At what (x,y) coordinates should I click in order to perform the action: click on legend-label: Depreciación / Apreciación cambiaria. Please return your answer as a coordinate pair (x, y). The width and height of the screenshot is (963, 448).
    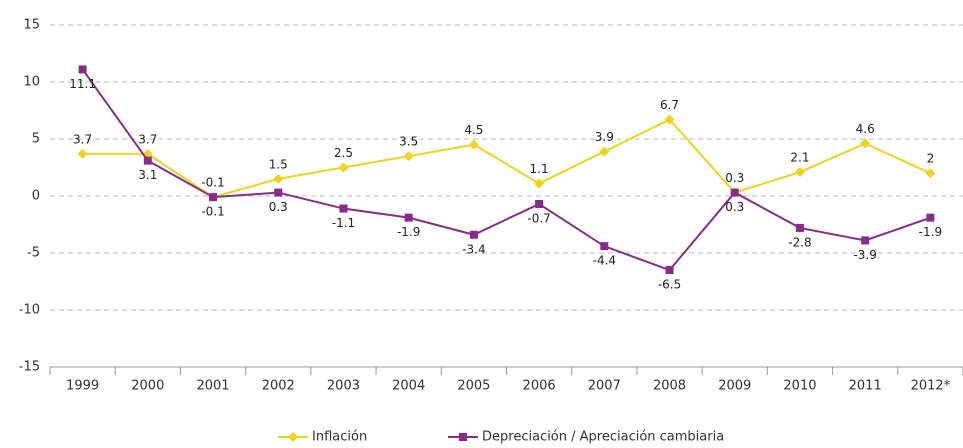
    Looking at the image, I should click on (603, 437).